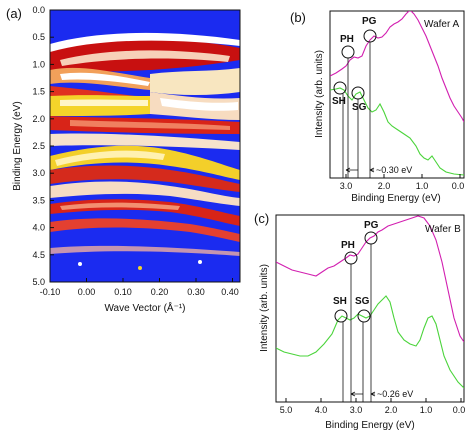 The width and height of the screenshot is (474, 436). What do you see at coordinates (347, 39) in the screenshot?
I see `ph-label-b: PH` at bounding box center [347, 39].